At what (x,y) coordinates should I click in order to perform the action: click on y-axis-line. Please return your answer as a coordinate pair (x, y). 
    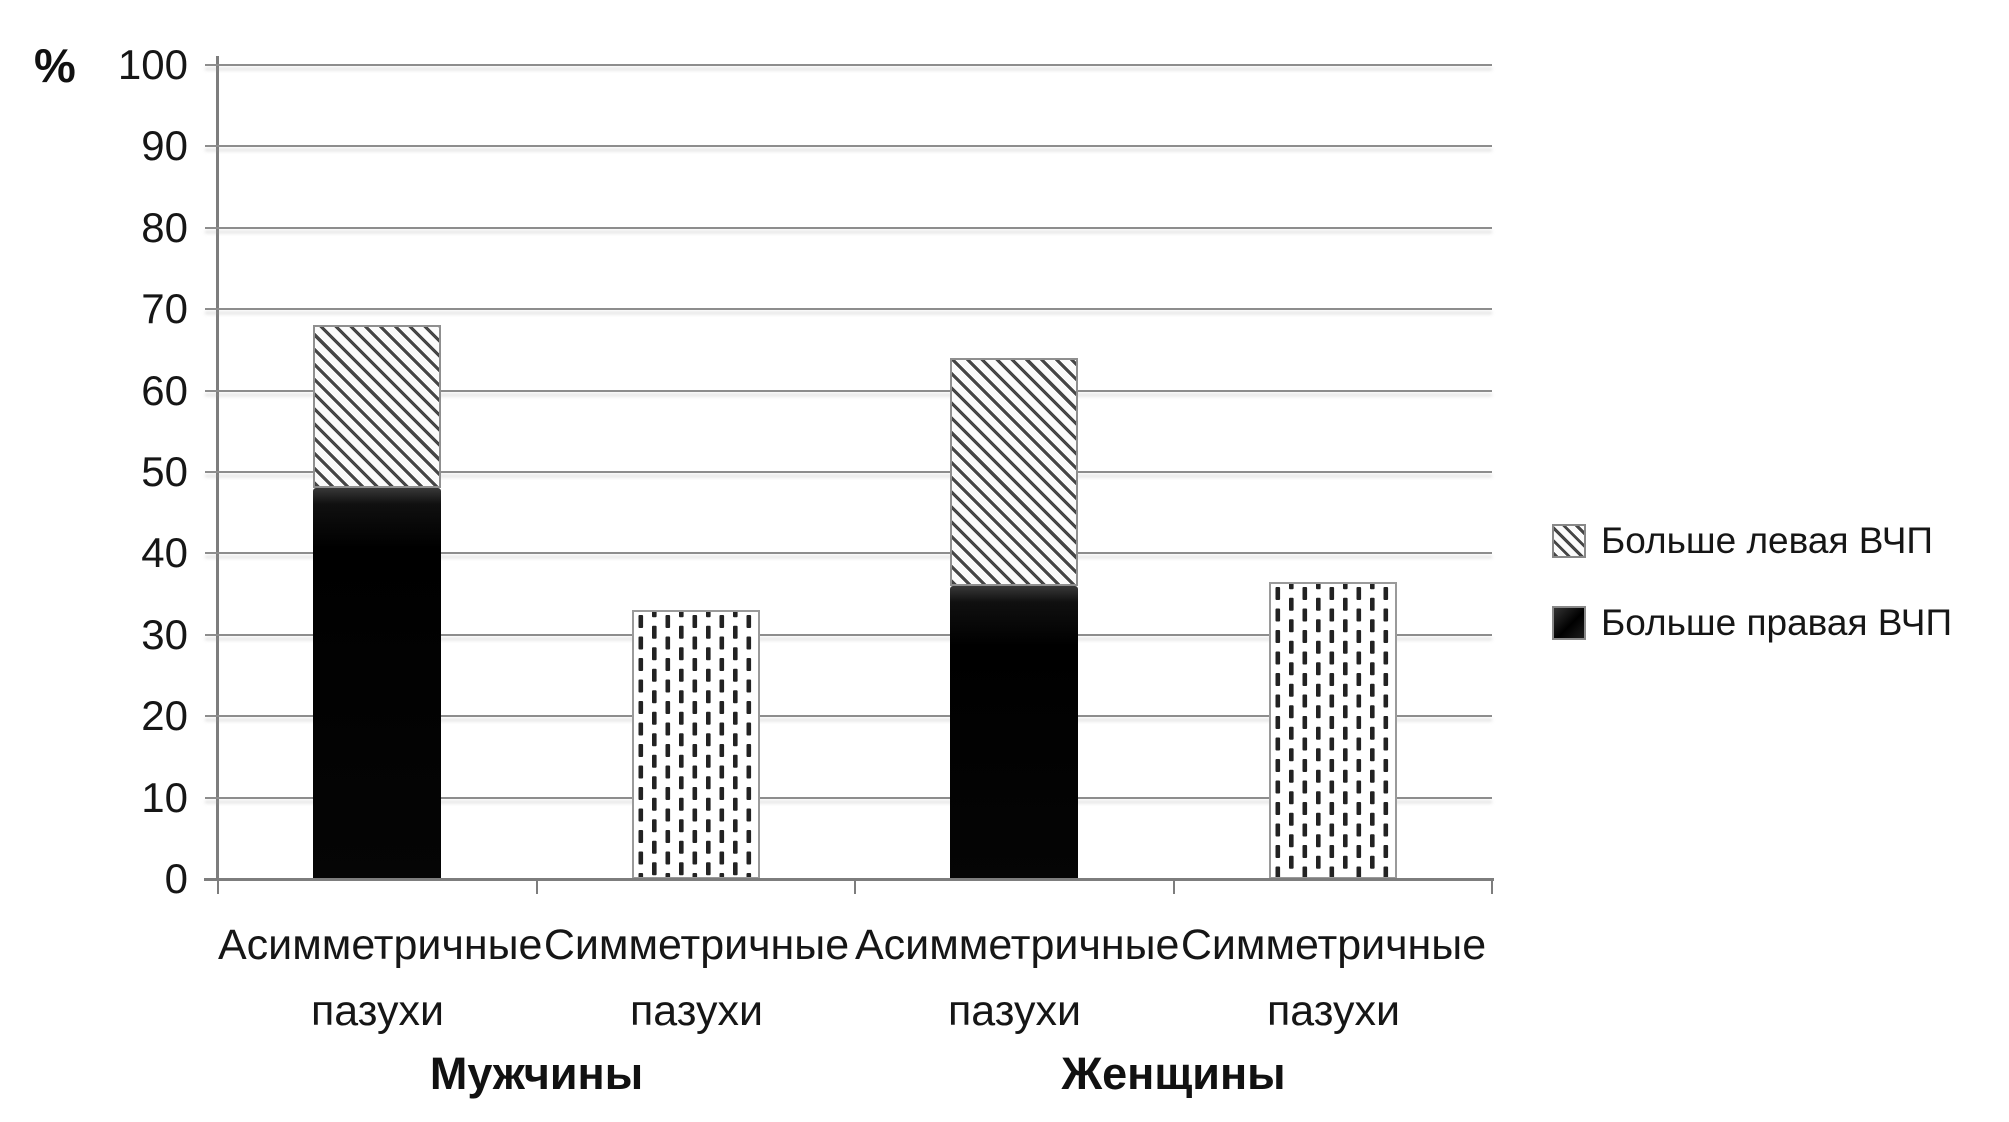
    Looking at the image, I should click on (217, 468).